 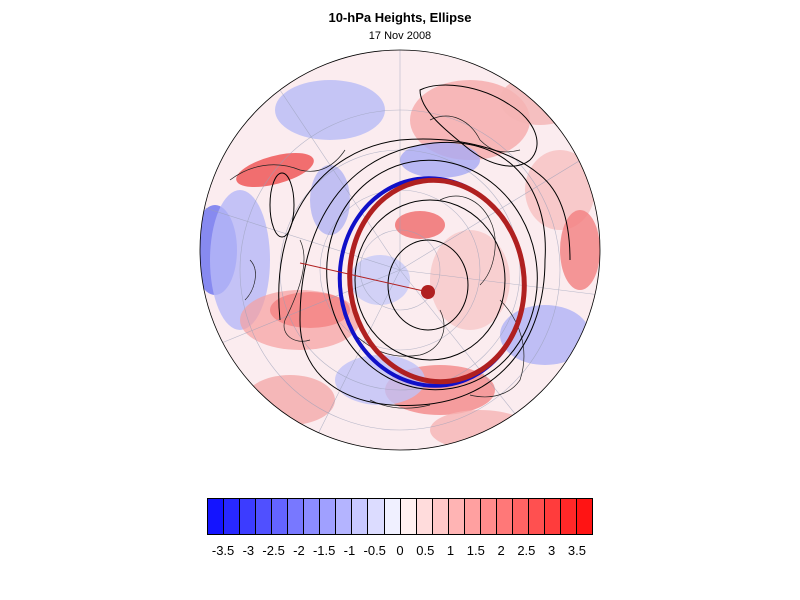 I want to click on colorbar-tick-labels: -3.5 -3 -2.5 -2 -1.5 -1 -0.5 0 0.5 1 1.5 2 2.5 3 3.5, so click(x=400, y=551).